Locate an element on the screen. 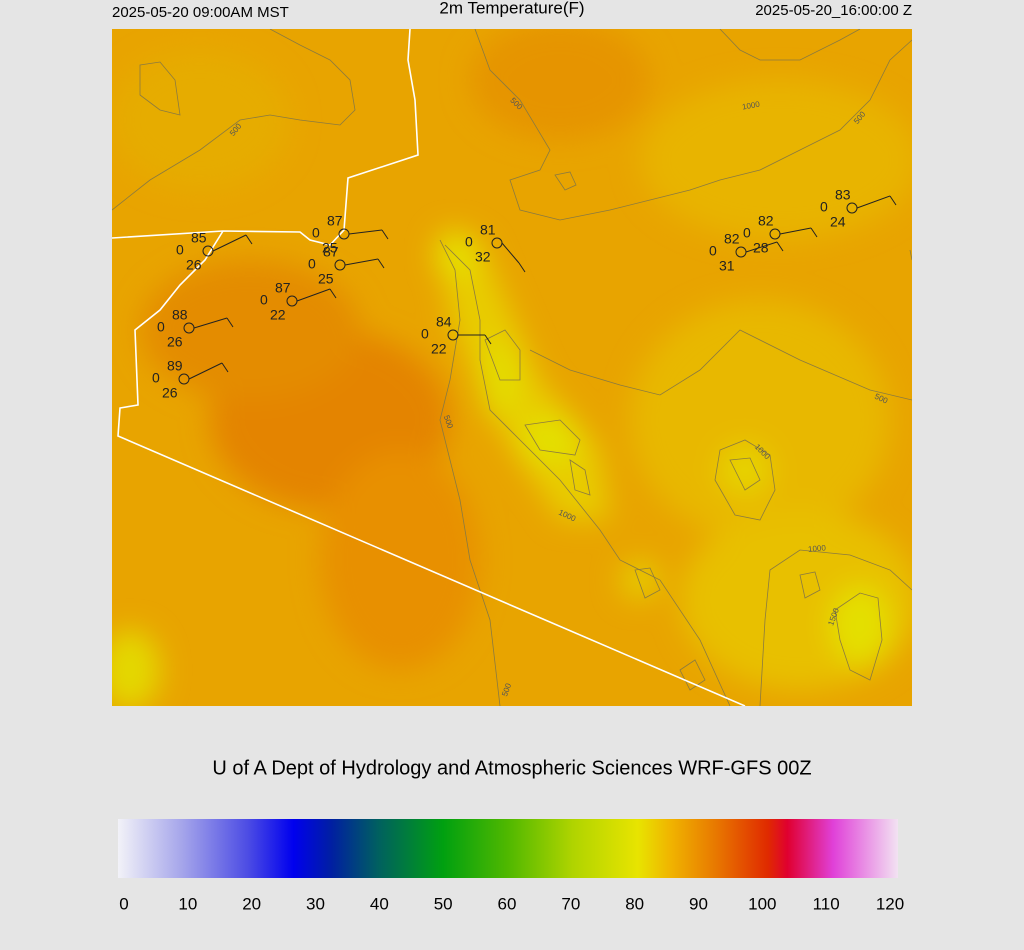  valid-utc: 2025-05-20_16:00:00 Z is located at coordinates (833, 10).